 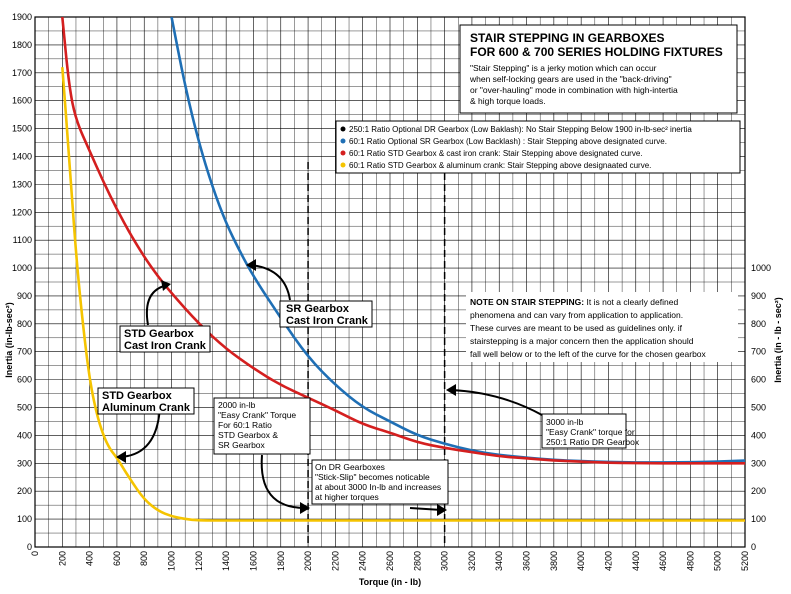 What do you see at coordinates (758, 352) in the screenshot?
I see `y-tick-label-right: 700` at bounding box center [758, 352].